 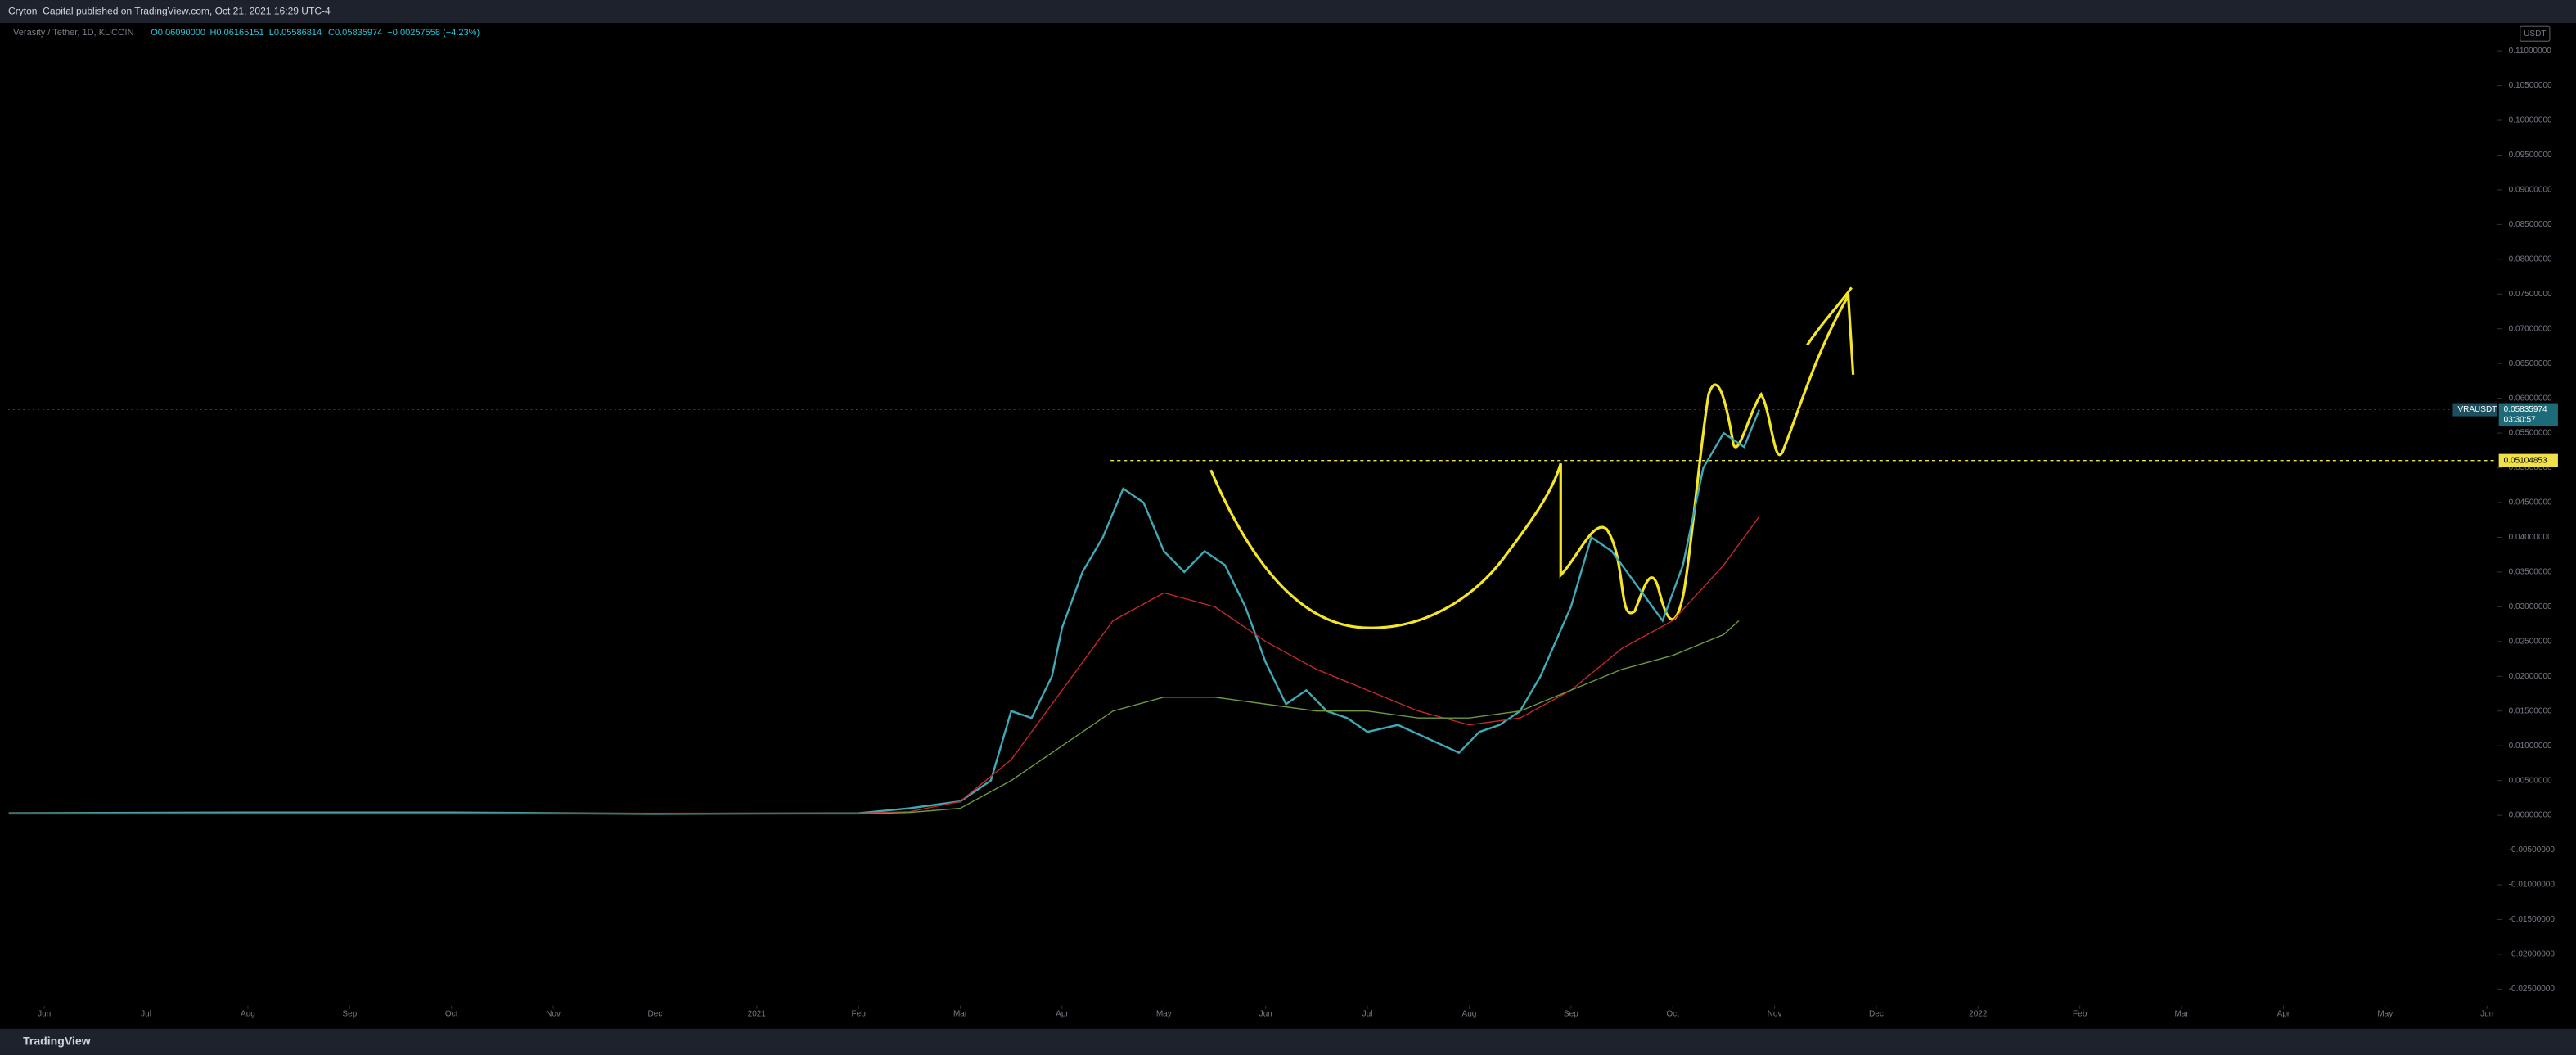 I want to click on drawing, so click(x=1532, y=458).